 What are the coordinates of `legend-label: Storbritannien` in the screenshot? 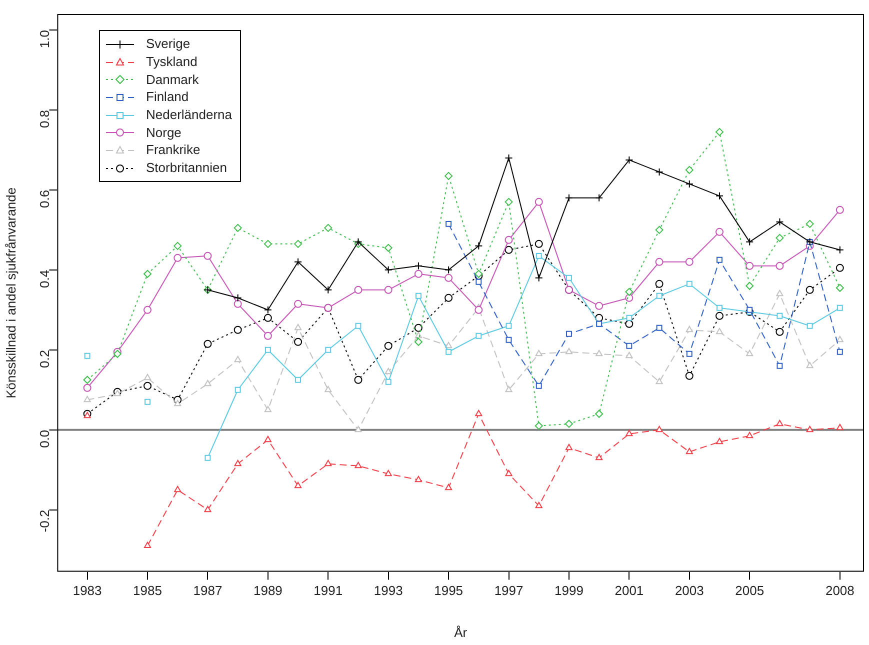 It's located at (186, 168).